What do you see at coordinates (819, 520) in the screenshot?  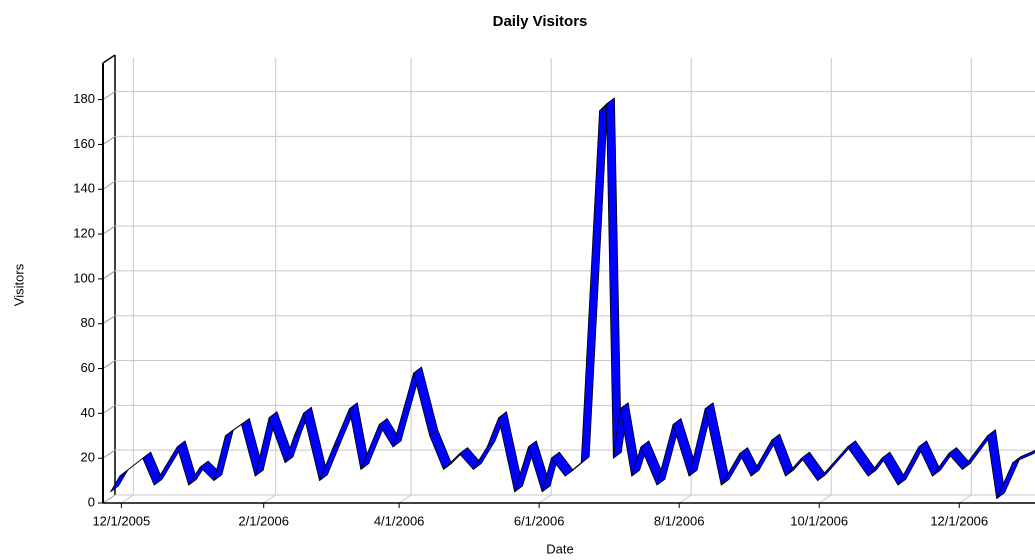 I see `x-tick-label: 10/1/2006` at bounding box center [819, 520].